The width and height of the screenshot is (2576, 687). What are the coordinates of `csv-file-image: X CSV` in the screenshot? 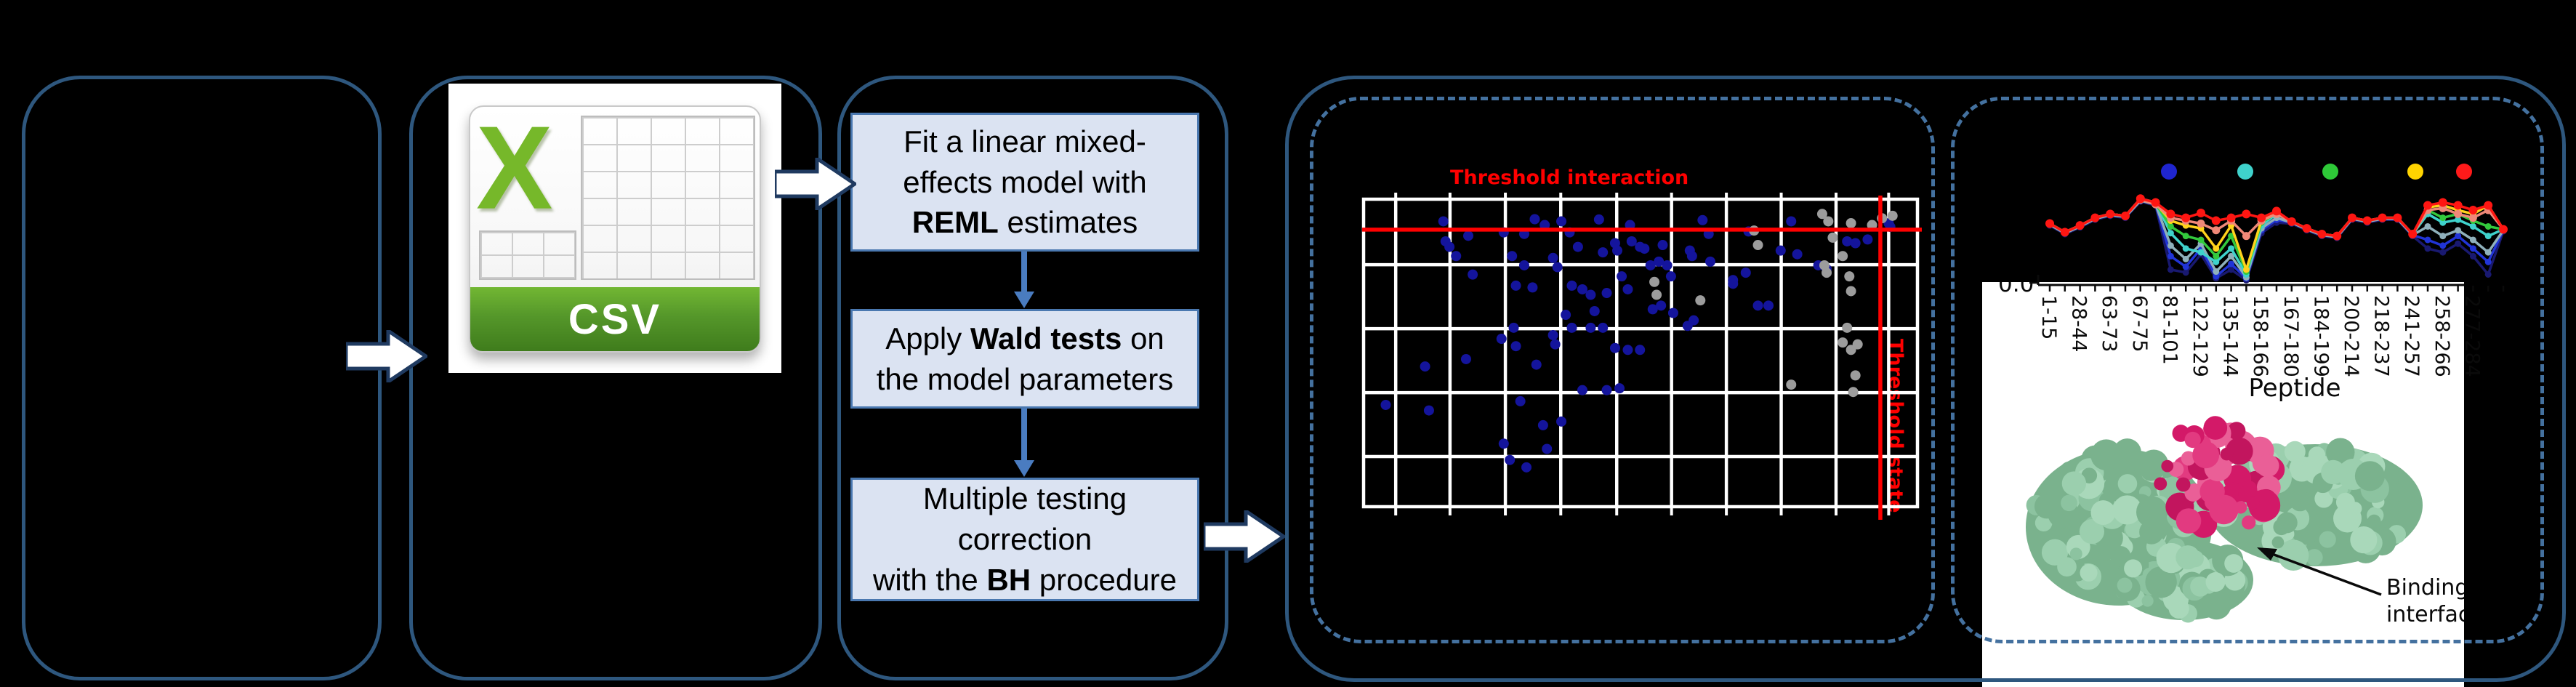 It's located at (614, 228).